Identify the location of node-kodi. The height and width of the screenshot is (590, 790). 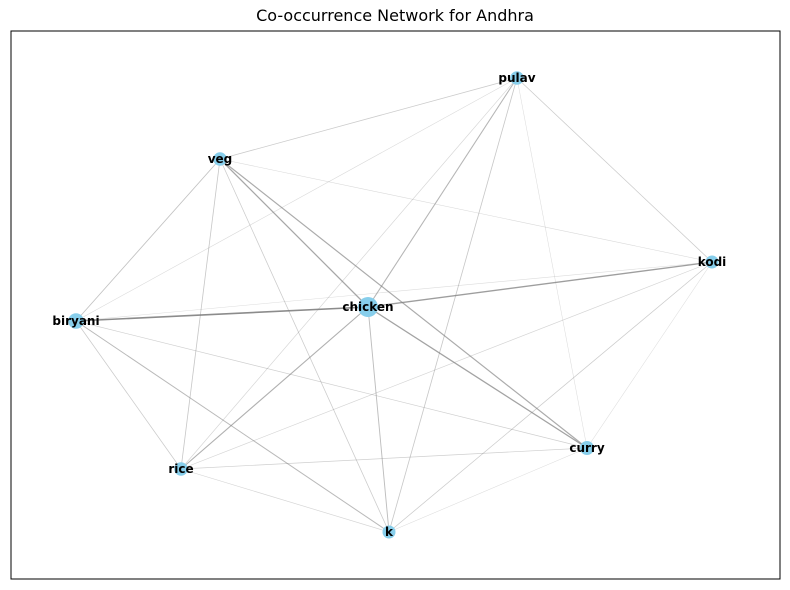
(712, 262).